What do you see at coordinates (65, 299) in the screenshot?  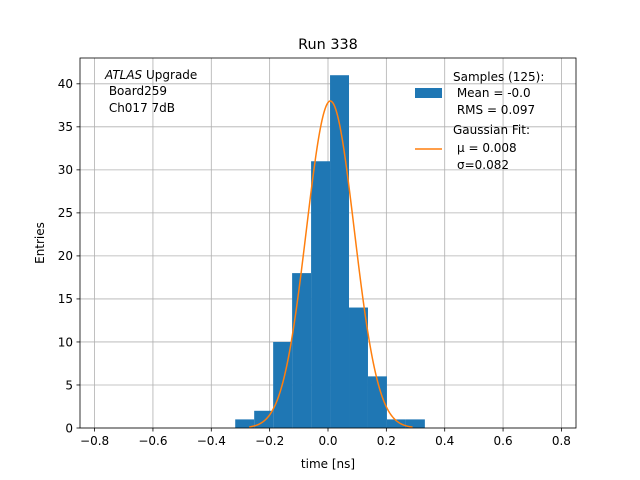 I see `y-tick-label-3: 15` at bounding box center [65, 299].